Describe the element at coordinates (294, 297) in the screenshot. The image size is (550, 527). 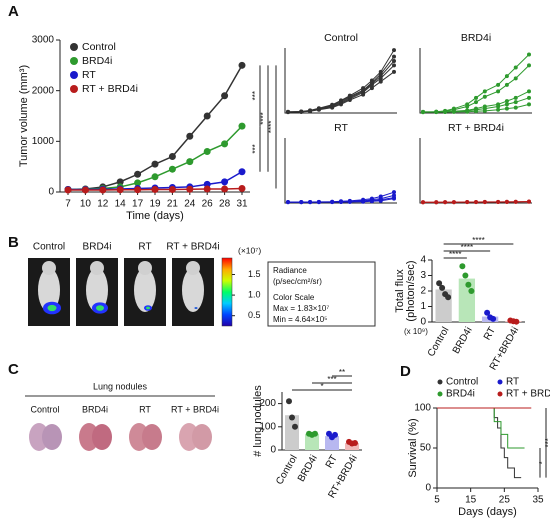
I see `legend-box-text: Color Scale` at that location.